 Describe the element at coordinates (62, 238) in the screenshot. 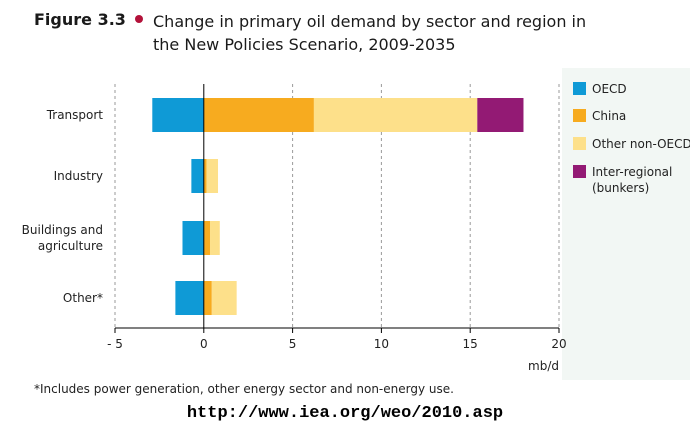

I see `category-label: Buildings and agriculture` at that location.